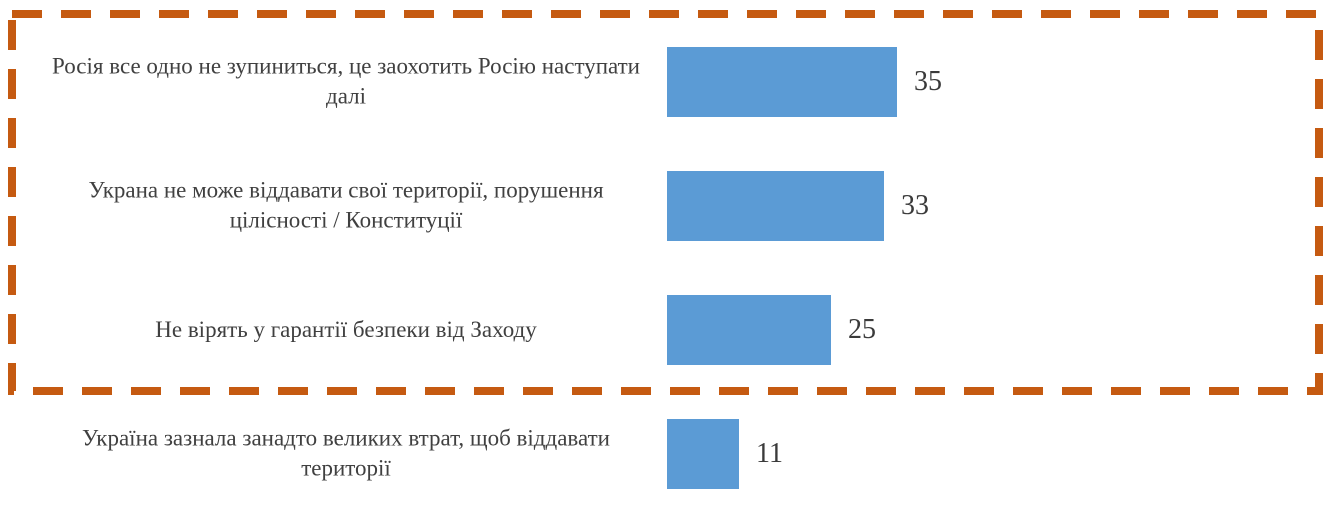 The width and height of the screenshot is (1330, 517). What do you see at coordinates (769, 453) in the screenshot?
I see `value-label: 11` at bounding box center [769, 453].